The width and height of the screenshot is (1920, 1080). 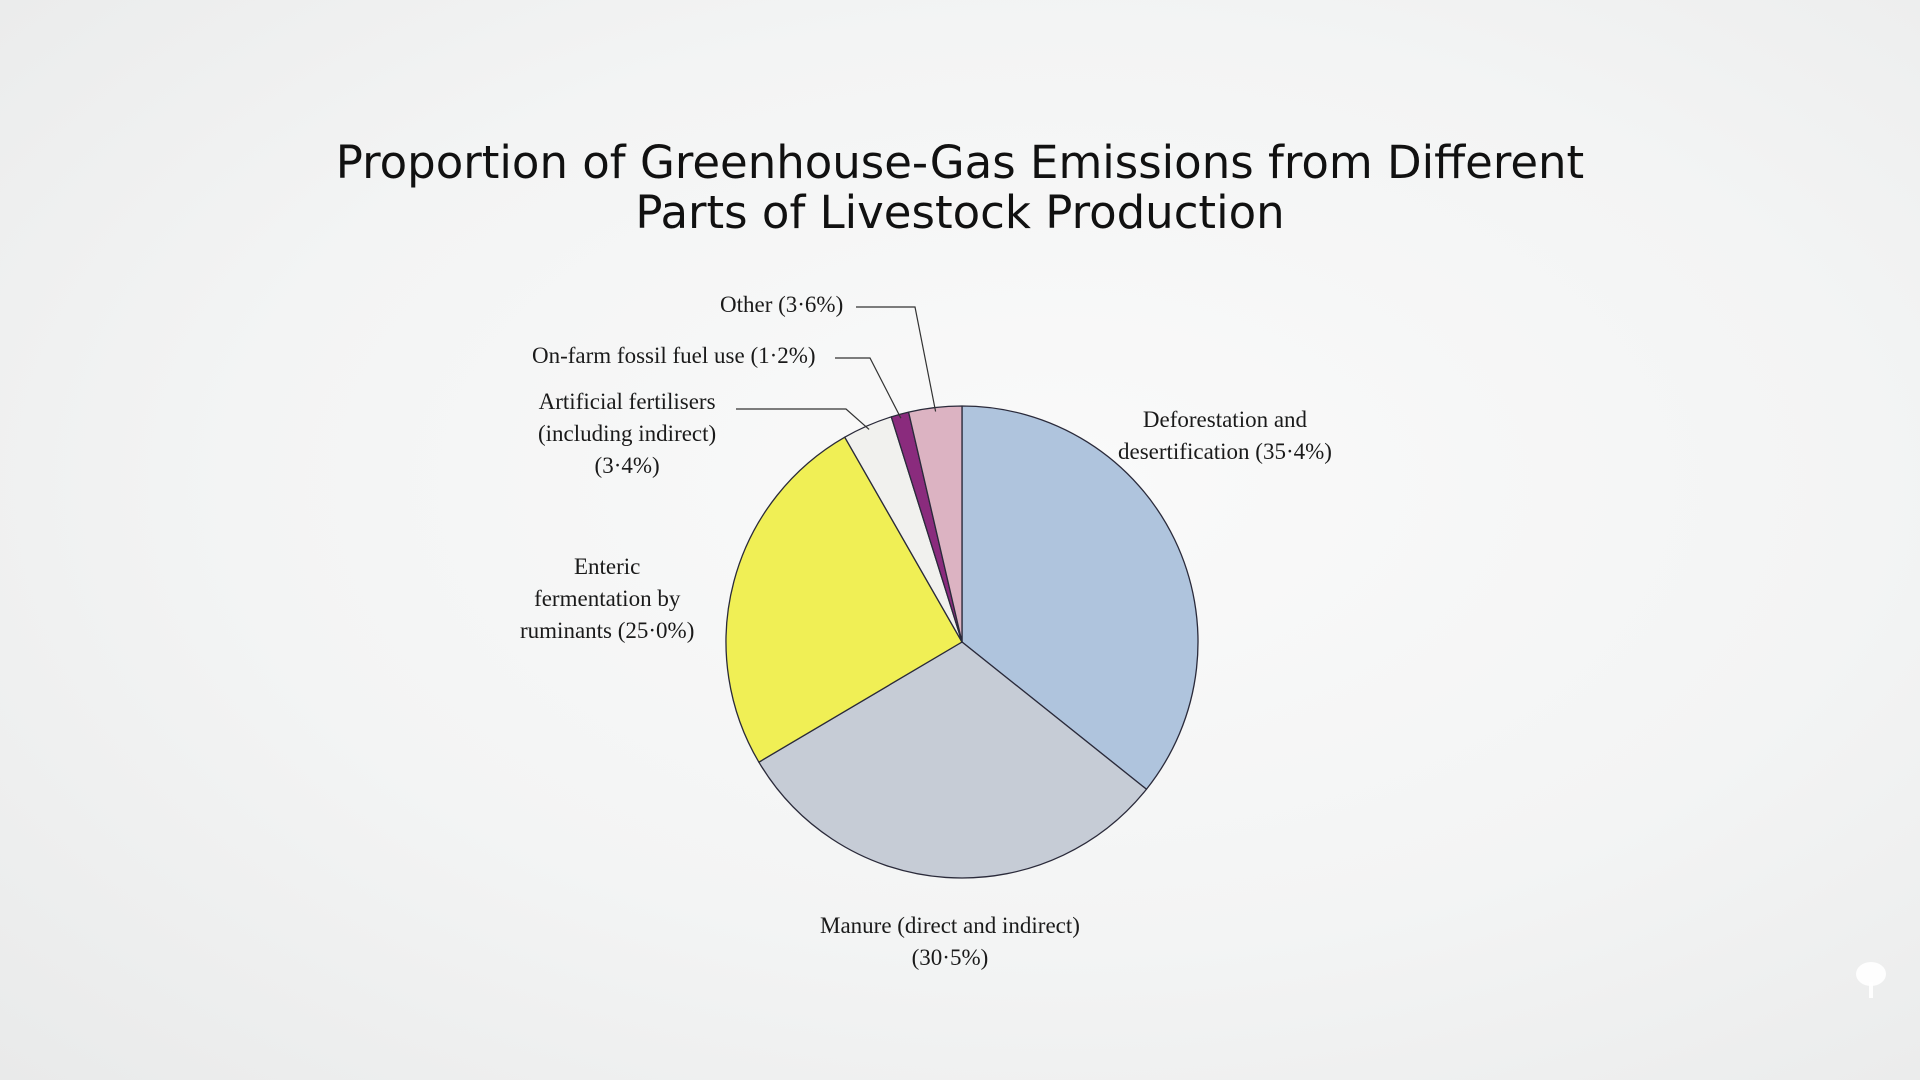 What do you see at coordinates (607, 630) in the screenshot?
I see `slice-label-enteric-line-3: ruminants (25·0%)` at bounding box center [607, 630].